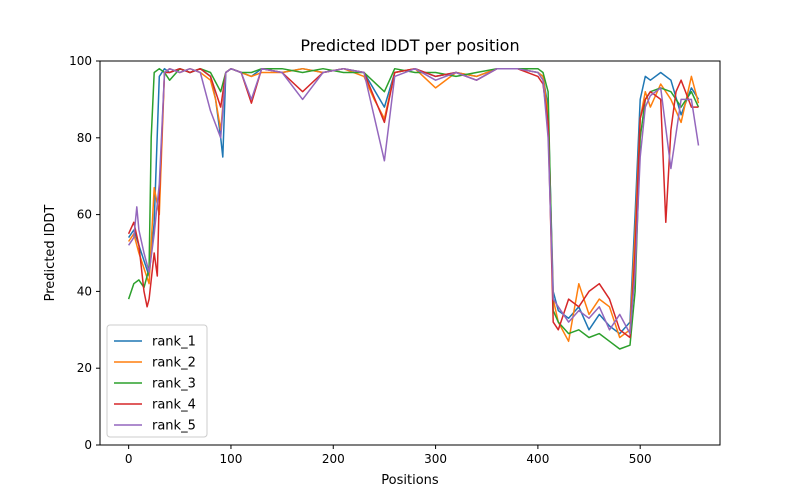 The image size is (800, 500). What do you see at coordinates (410, 480) in the screenshot?
I see `x-axis-label: Positions` at bounding box center [410, 480].